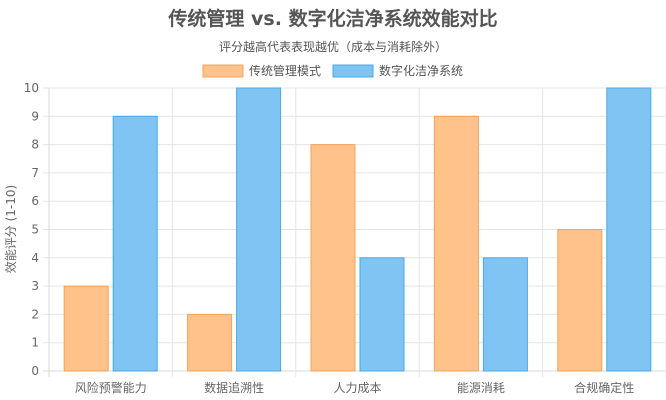 The height and width of the screenshot is (400, 666). I want to click on x-tick-label: 数据追溯性, so click(234, 387).